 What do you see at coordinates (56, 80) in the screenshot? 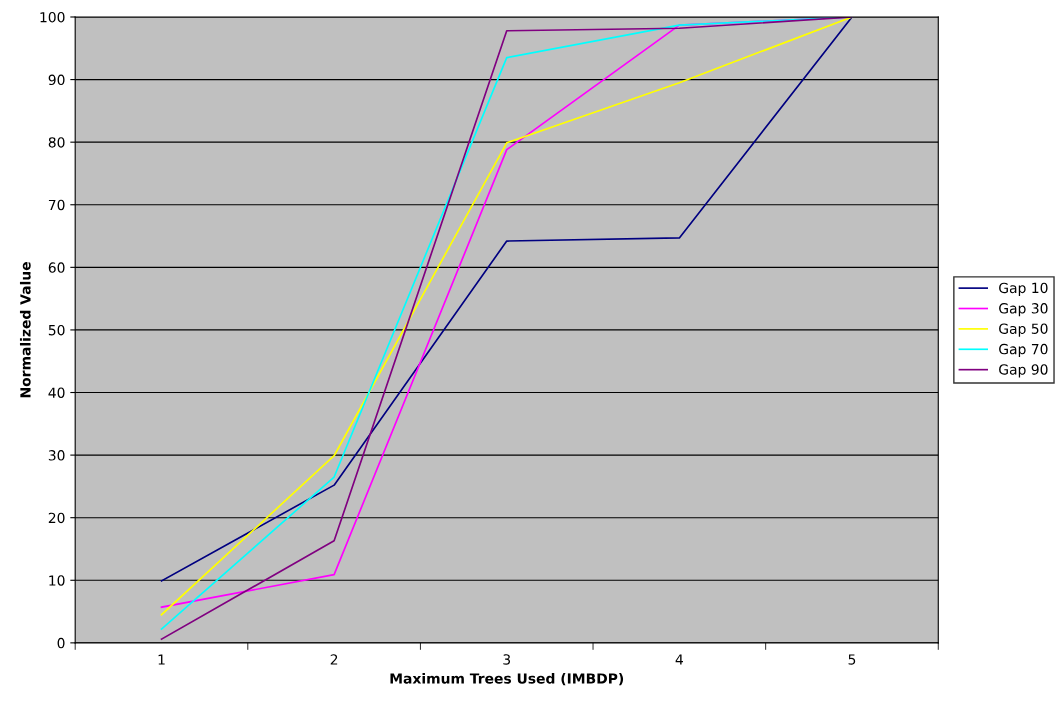
I see `y-tick-label: 90` at bounding box center [56, 80].